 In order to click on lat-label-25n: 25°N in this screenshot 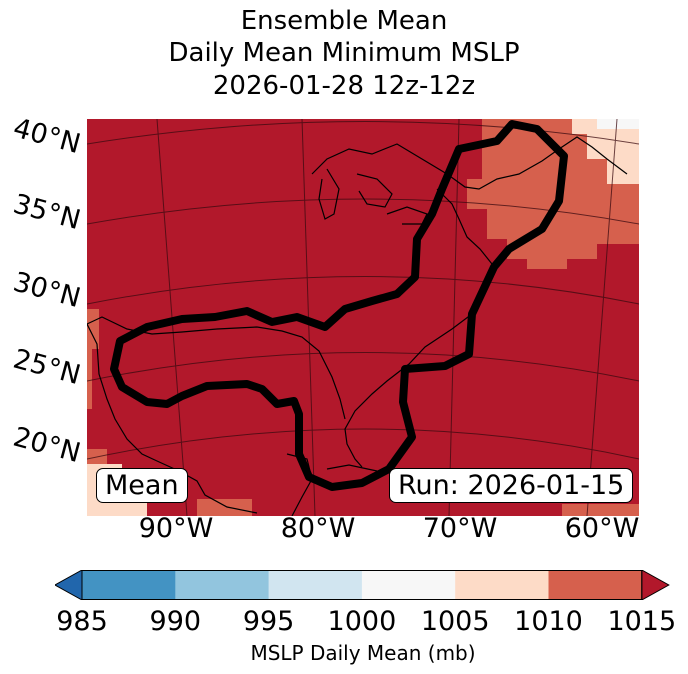, I will do `click(46, 367)`.